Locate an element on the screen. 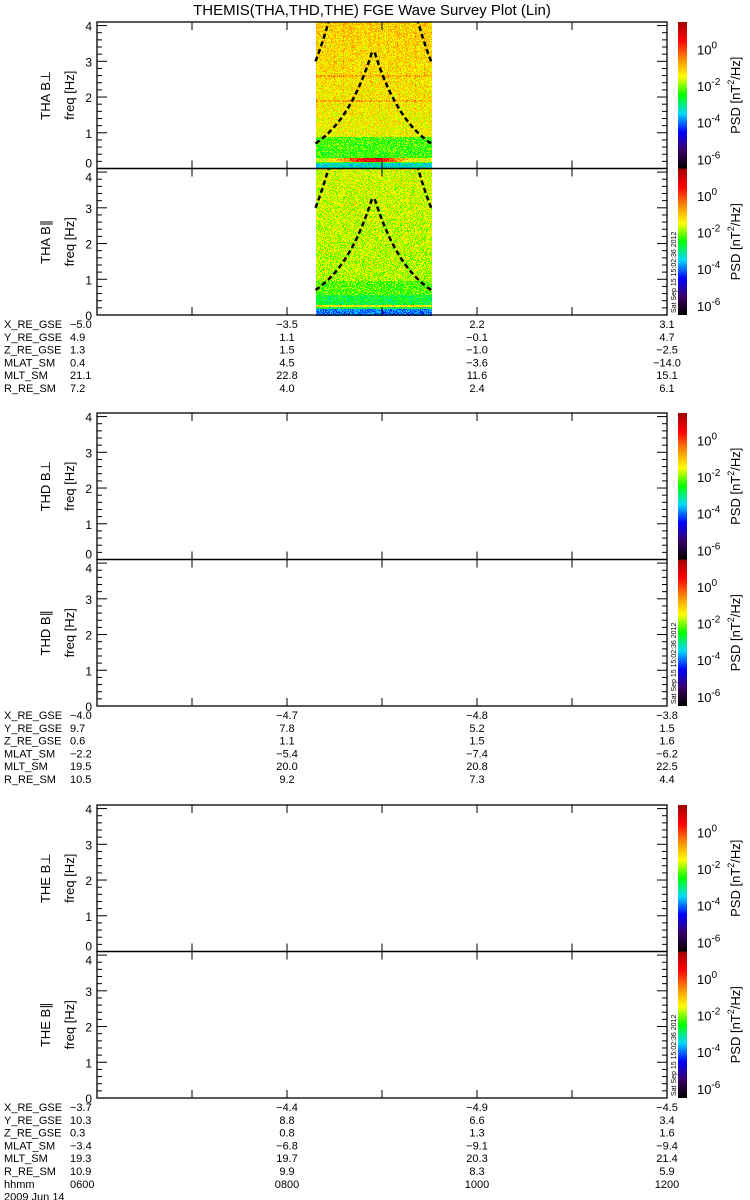  time-axis-label: hhmm is located at coordinates (19, 1185).